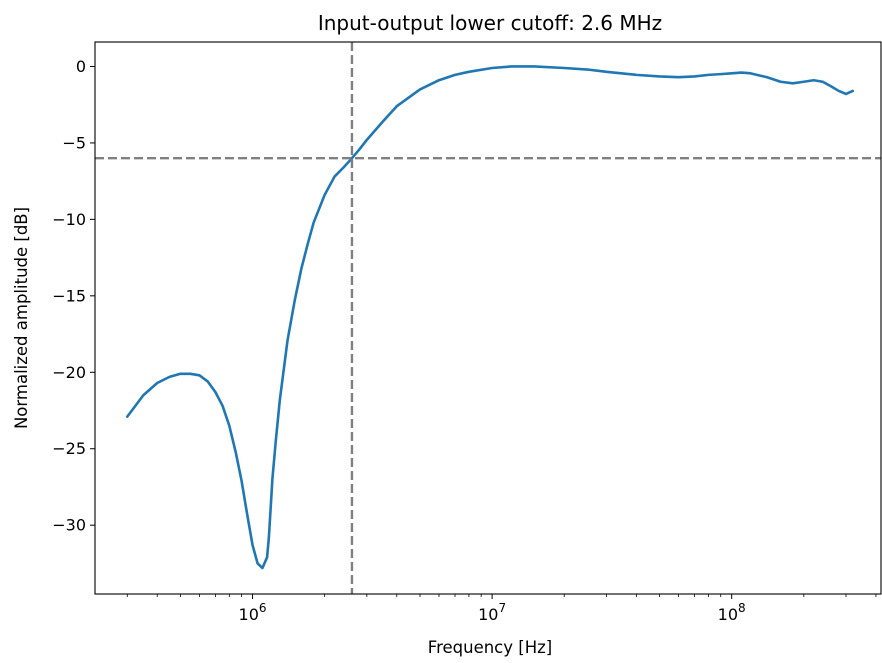 The width and height of the screenshot is (882, 663). Describe the element at coordinates (69, 295) in the screenshot. I see `y-tick-label: −15` at that location.